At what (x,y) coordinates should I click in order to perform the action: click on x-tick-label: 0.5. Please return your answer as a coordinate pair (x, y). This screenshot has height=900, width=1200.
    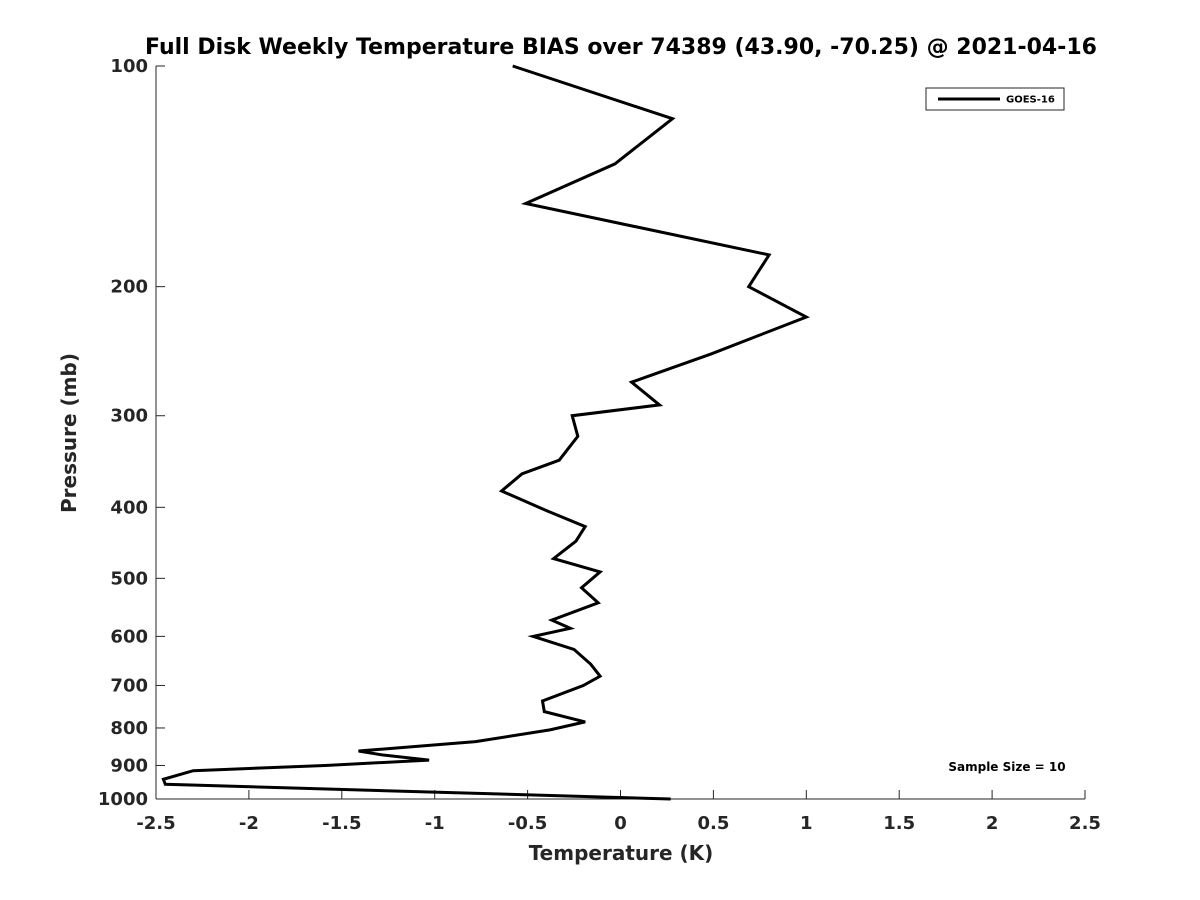
    Looking at the image, I should click on (713, 823).